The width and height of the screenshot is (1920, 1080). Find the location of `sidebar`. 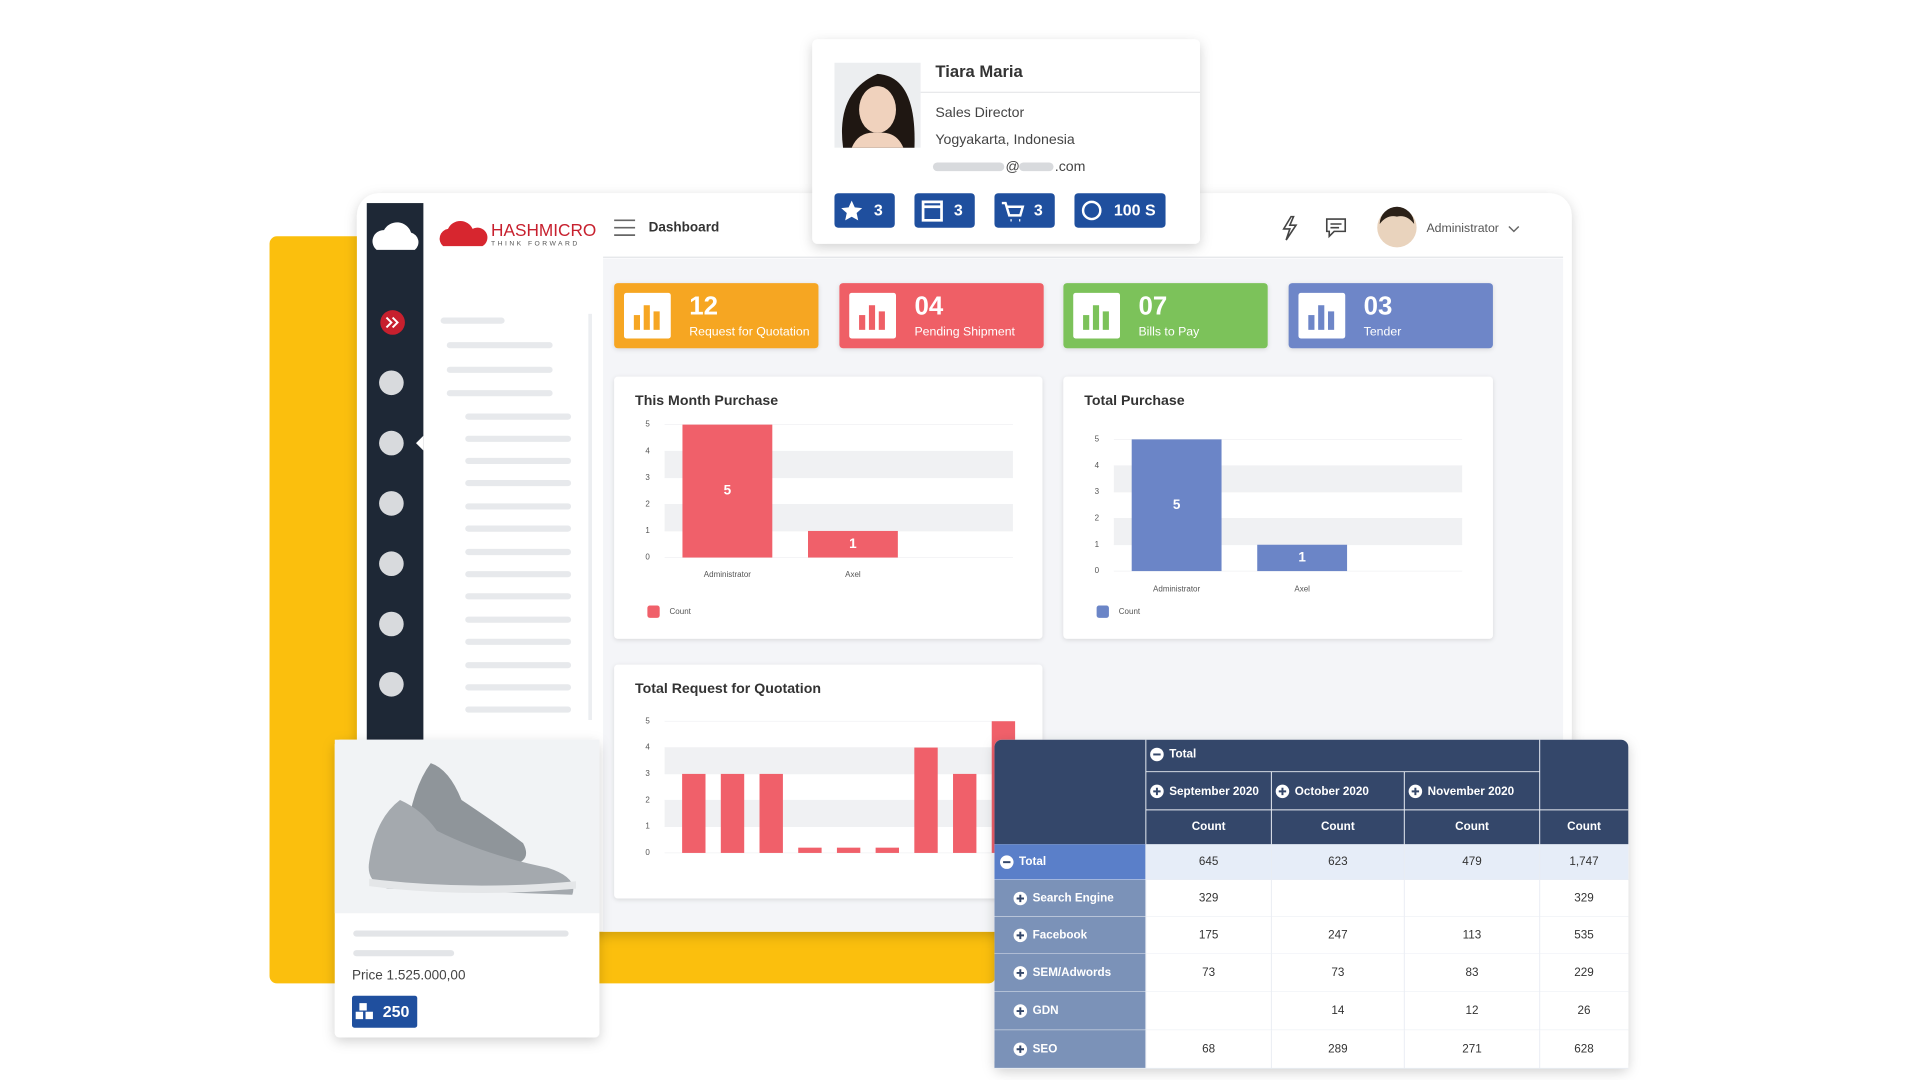

sidebar is located at coordinates (395, 474).